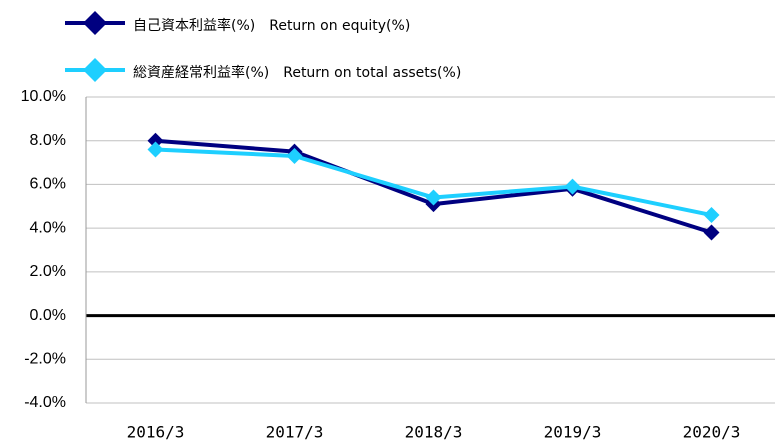 Image resolution: width=776 pixels, height=446 pixels. Describe the element at coordinates (45, 359) in the screenshot. I see `y-tick-label: -2.0%` at that location.